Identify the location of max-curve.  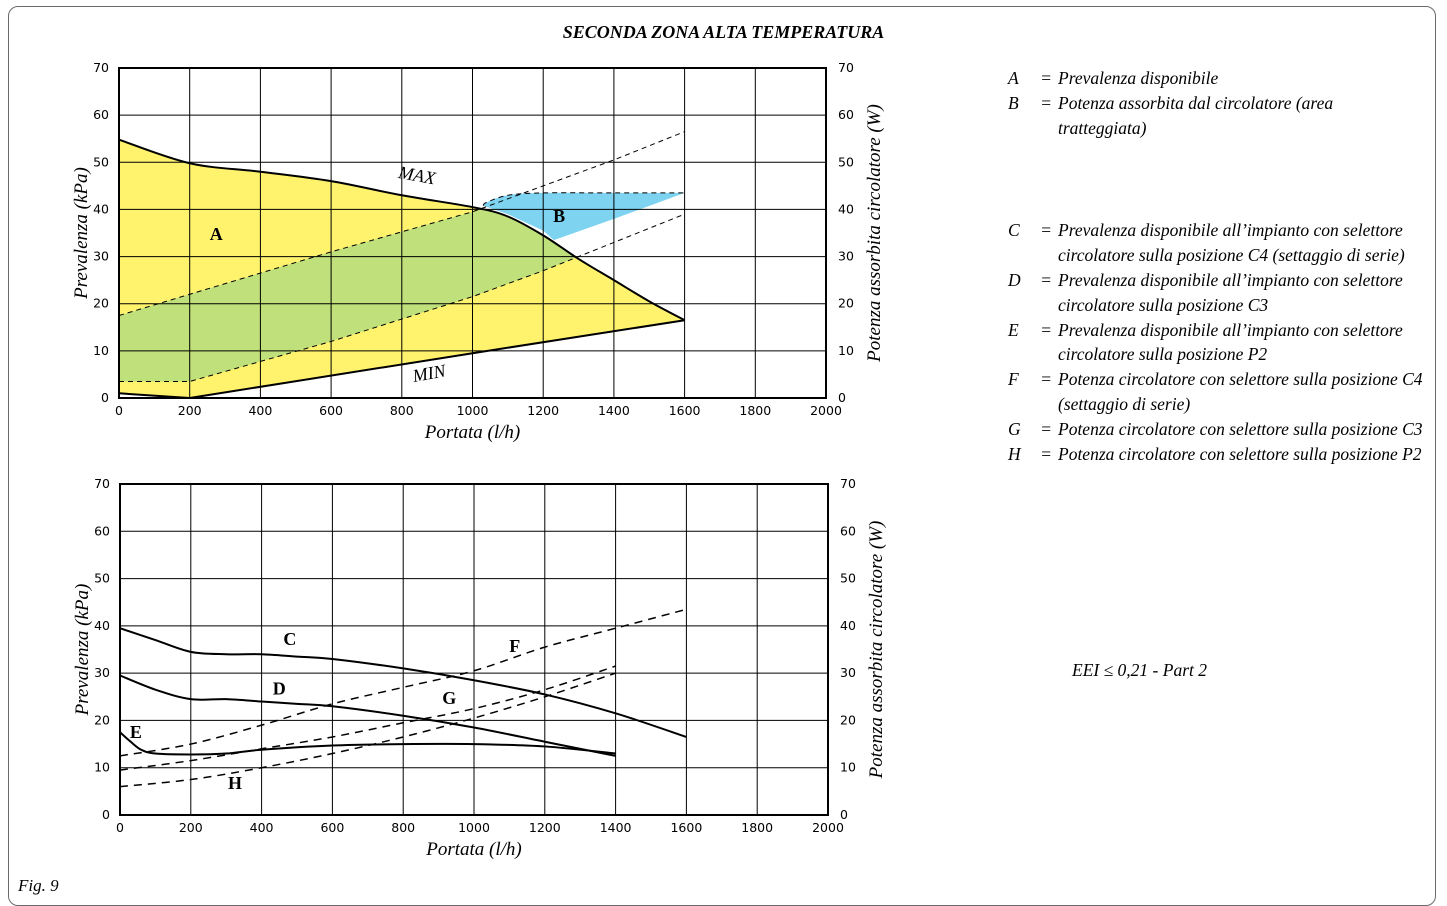
(402, 230).